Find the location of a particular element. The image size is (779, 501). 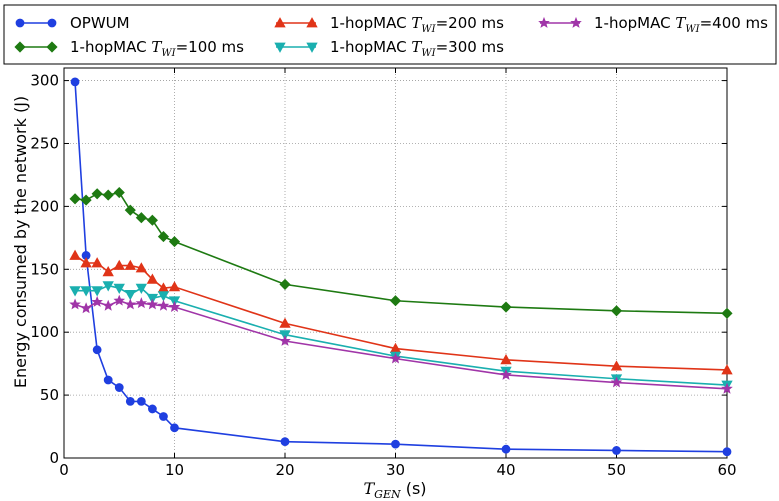

x-tick-label: 40 is located at coordinates (505, 470).